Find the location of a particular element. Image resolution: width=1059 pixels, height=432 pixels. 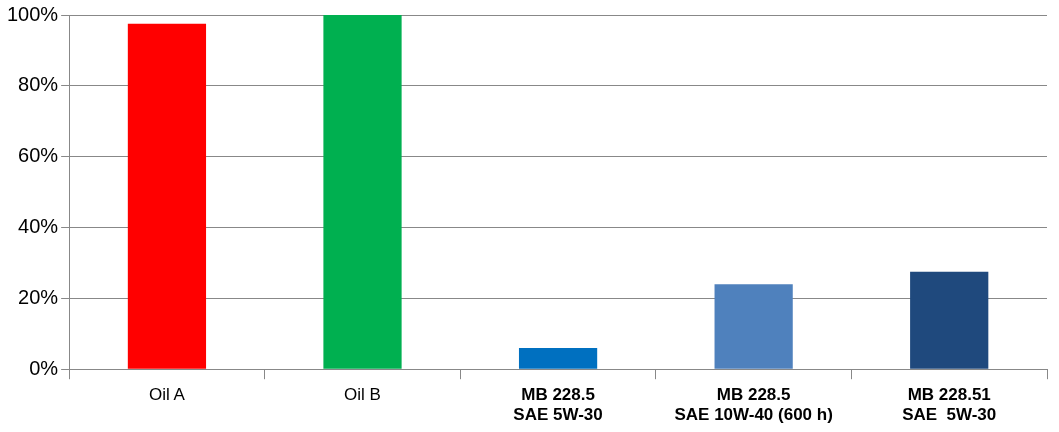

x-tick-label: MB 228.5 SAE 10W-40 (600 h) is located at coordinates (753, 405).